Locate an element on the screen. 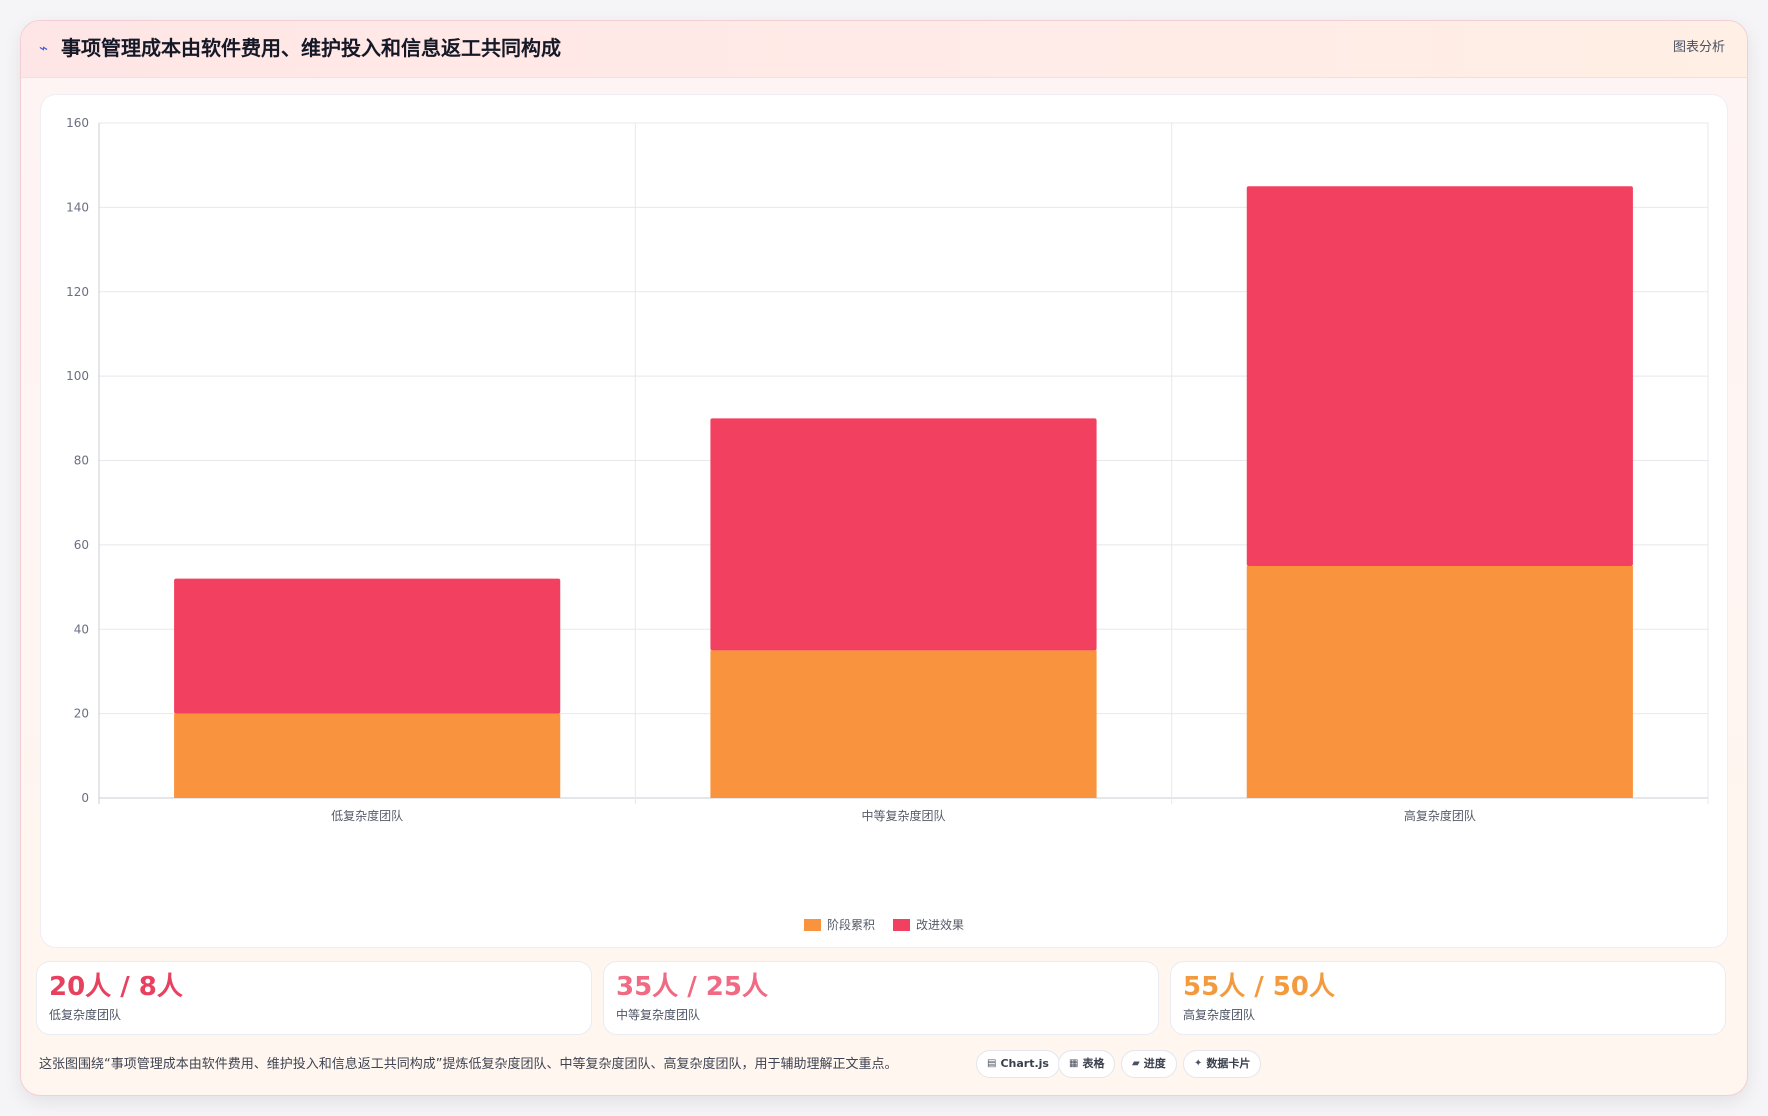 Image resolution: width=1768 pixels, height=1116 pixels. table-pill: ▦ 表格 is located at coordinates (1087, 1064).